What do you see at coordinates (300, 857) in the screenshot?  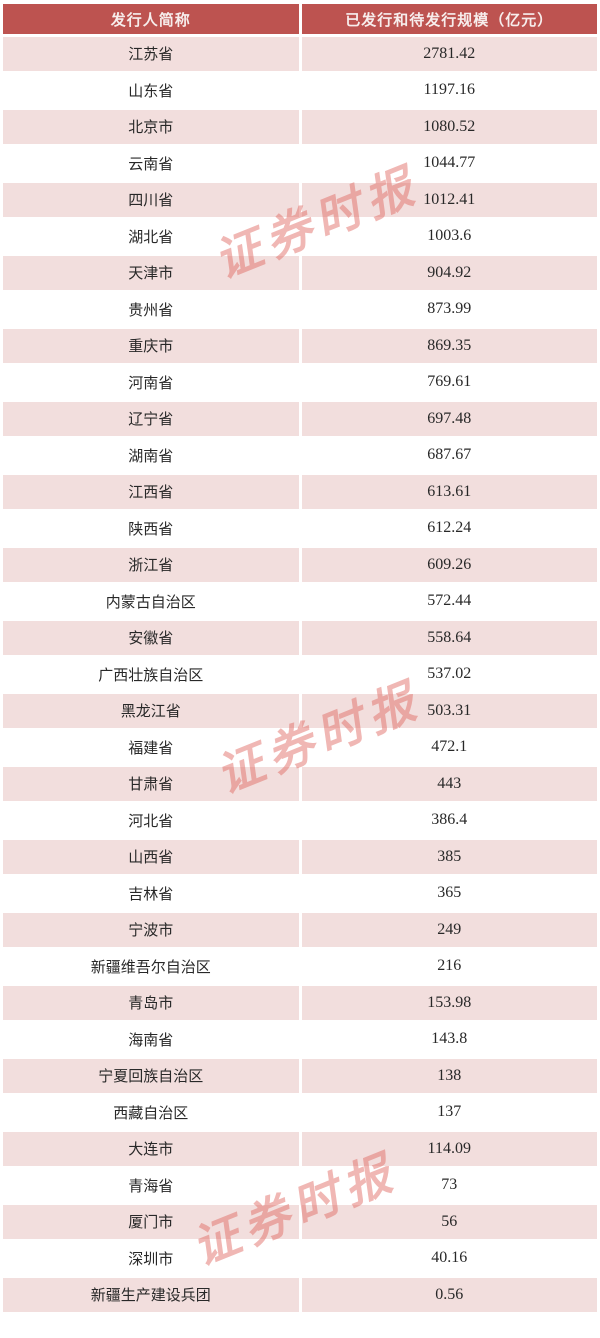 I see `table-row: 山西省 385` at bounding box center [300, 857].